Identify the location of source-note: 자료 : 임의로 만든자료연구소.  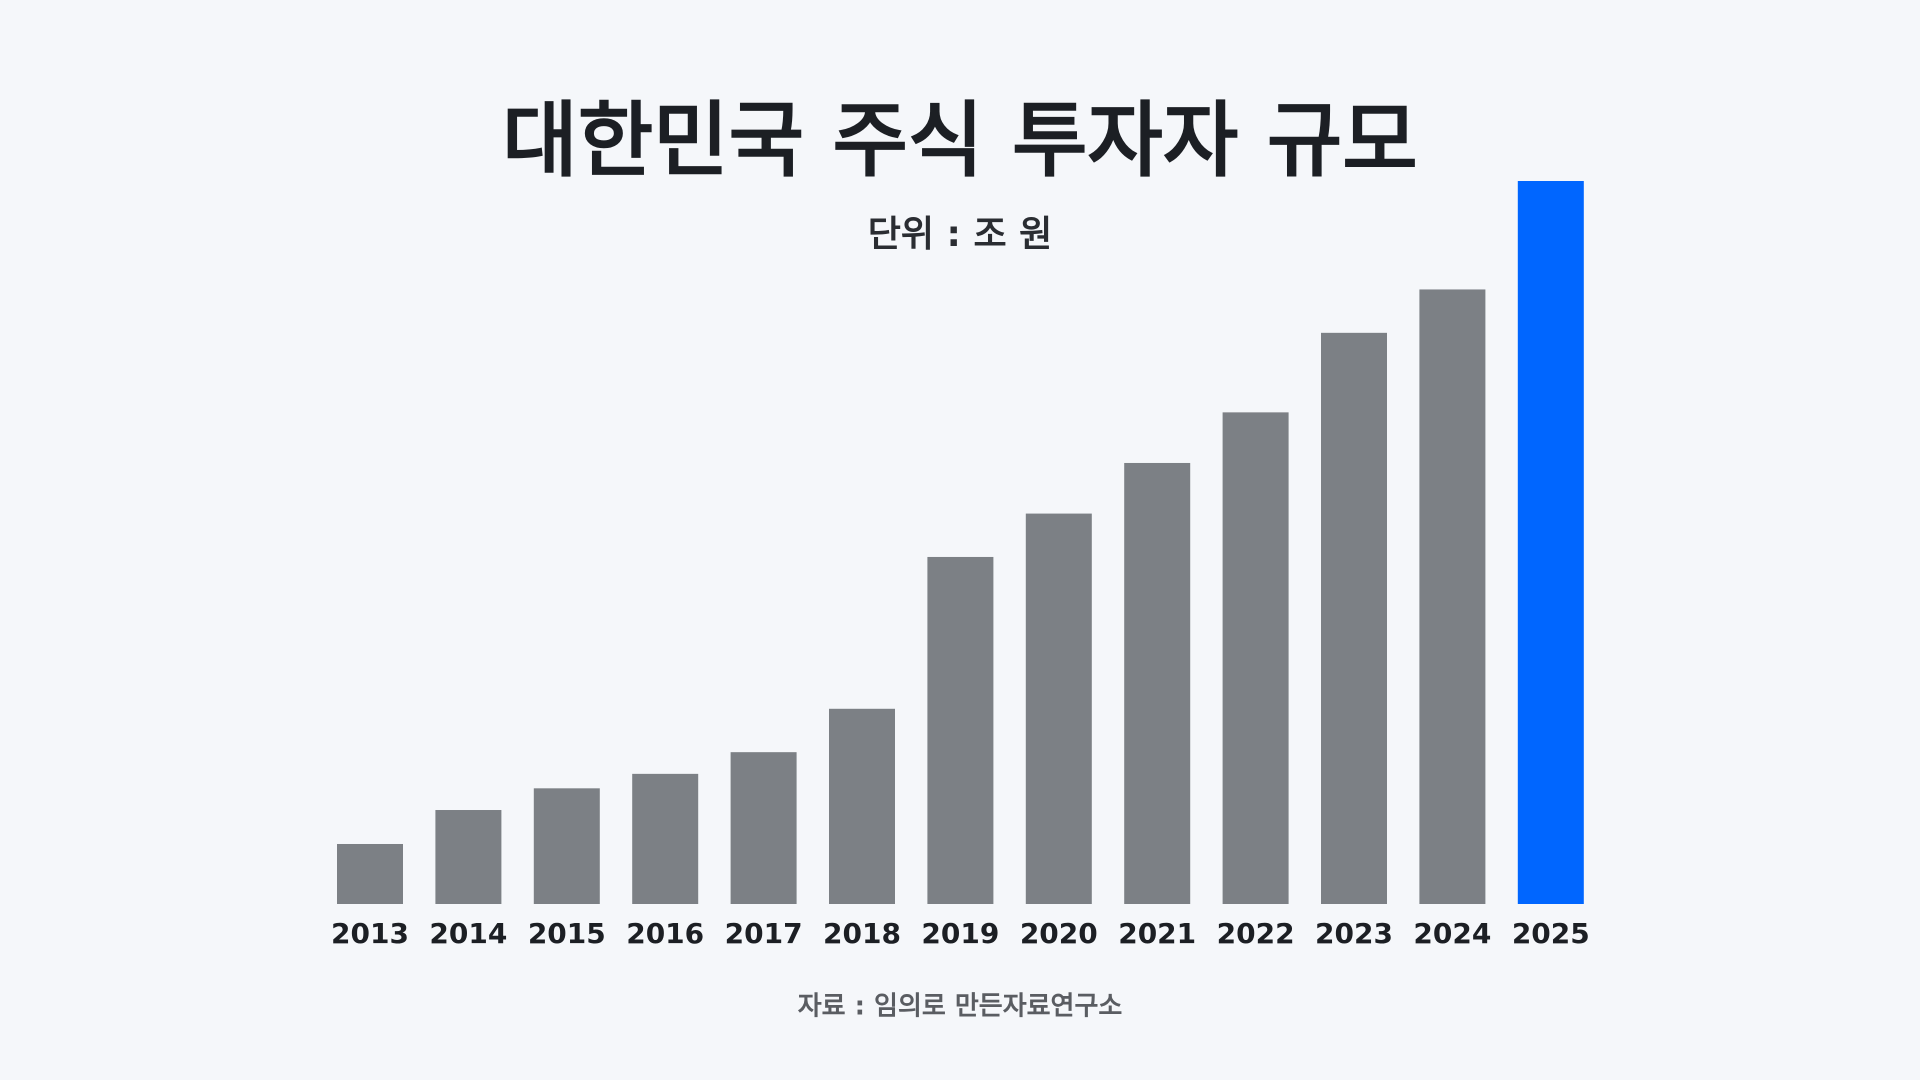
(960, 1007).